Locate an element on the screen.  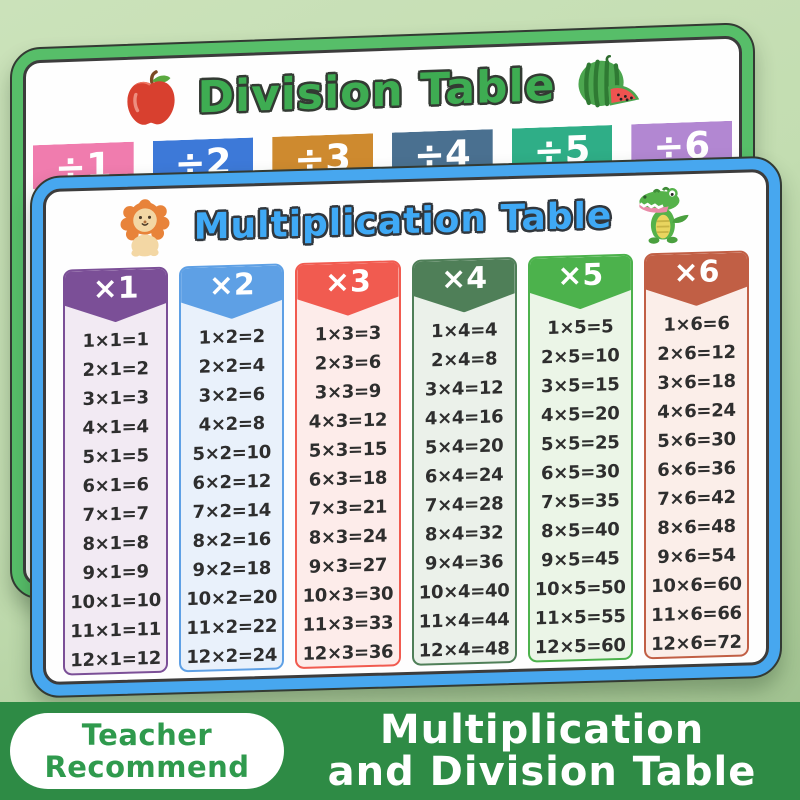
equation: 10×3=30 is located at coordinates (348, 595).